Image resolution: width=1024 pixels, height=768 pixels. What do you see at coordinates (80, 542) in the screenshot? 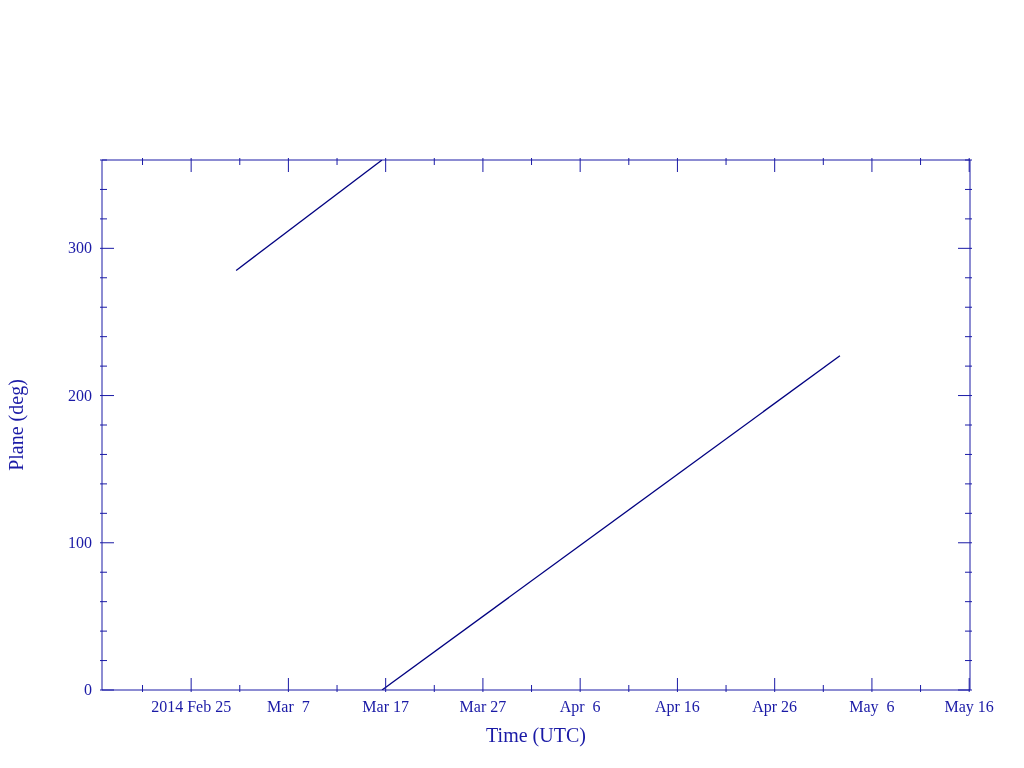
I see `y-tick-label: 100` at bounding box center [80, 542].